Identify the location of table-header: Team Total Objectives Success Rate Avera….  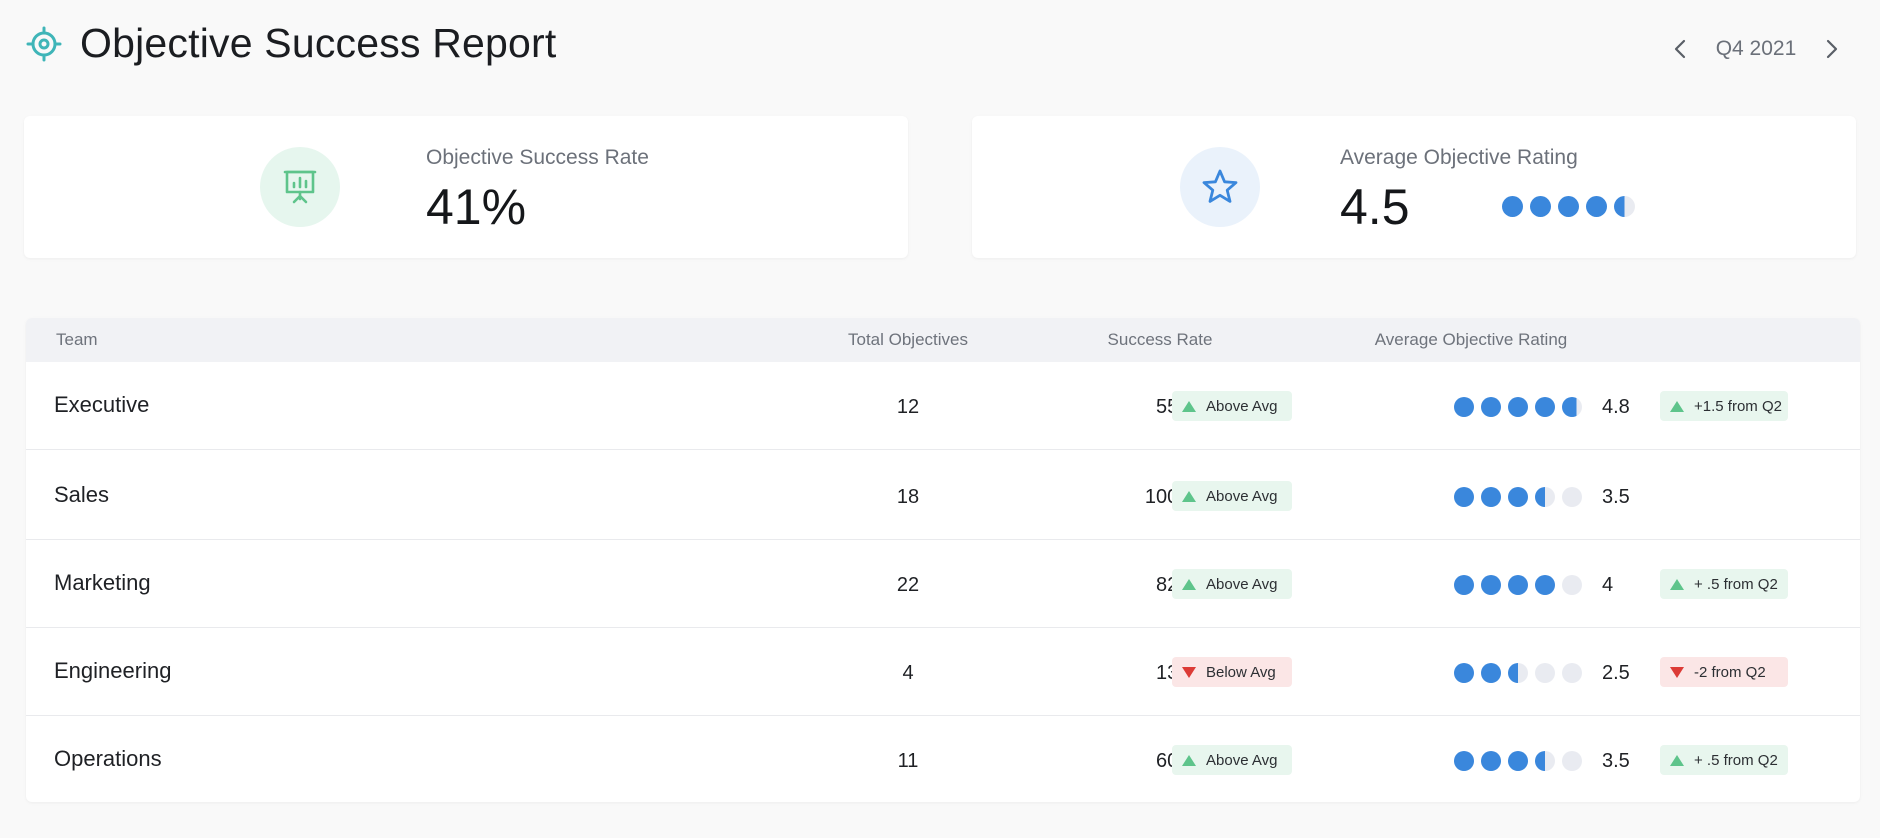
(943, 340).